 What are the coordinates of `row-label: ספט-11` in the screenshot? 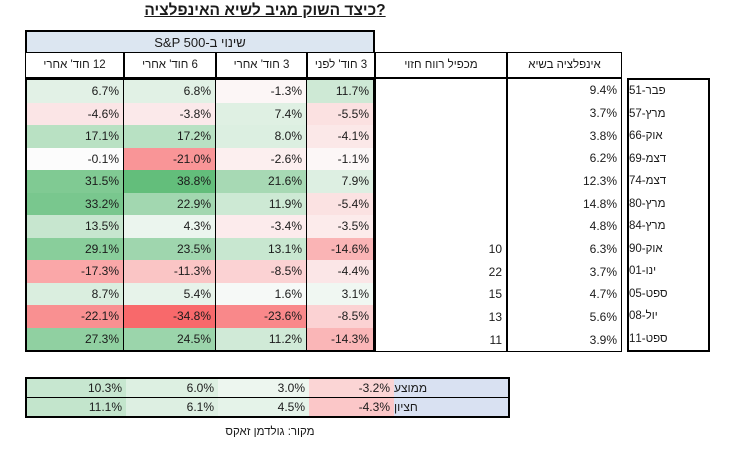 It's located at (648, 338).